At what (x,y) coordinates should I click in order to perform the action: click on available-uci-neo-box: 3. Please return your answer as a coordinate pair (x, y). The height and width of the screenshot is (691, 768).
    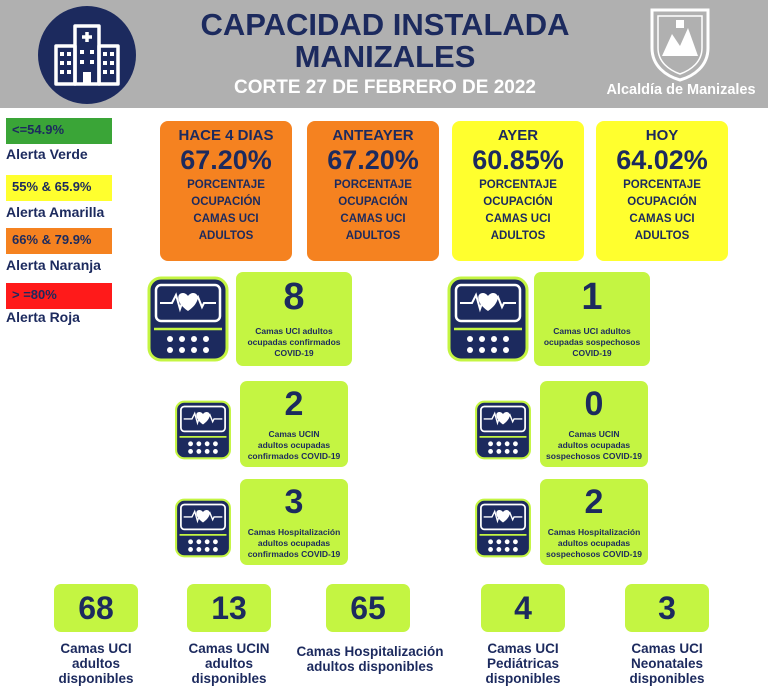
    Looking at the image, I should click on (667, 608).